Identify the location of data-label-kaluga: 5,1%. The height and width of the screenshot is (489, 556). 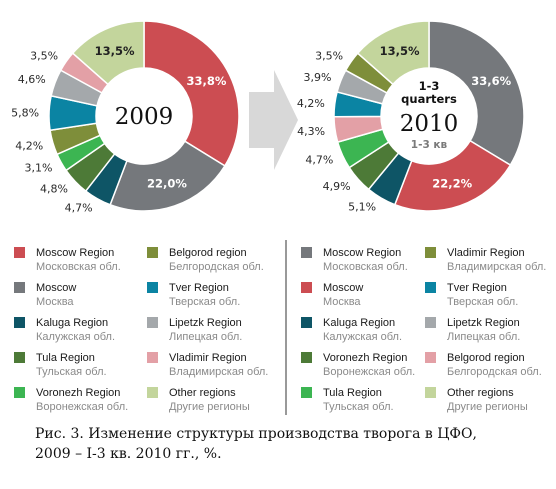
(362, 207).